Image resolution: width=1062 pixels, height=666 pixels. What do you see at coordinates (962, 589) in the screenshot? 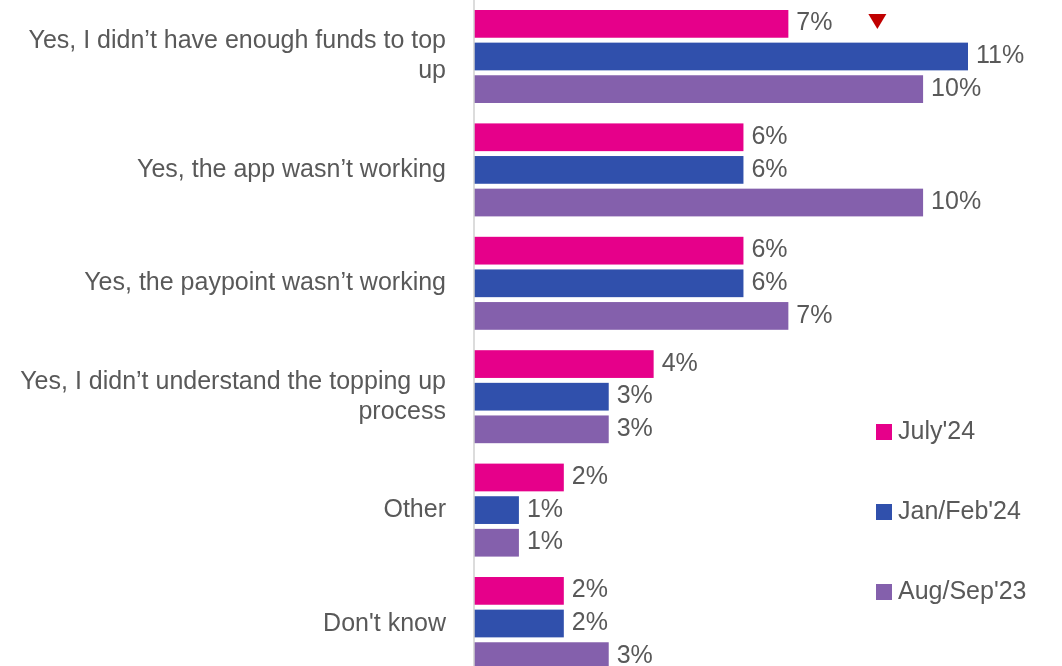
I see `legend-label: Aug/Sep'23` at bounding box center [962, 589].